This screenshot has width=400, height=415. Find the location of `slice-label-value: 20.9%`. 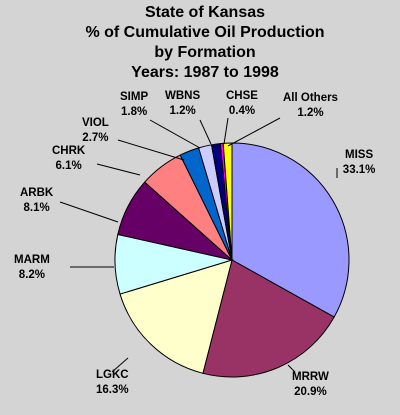

slice-label-value: 20.9% is located at coordinates (310, 392).